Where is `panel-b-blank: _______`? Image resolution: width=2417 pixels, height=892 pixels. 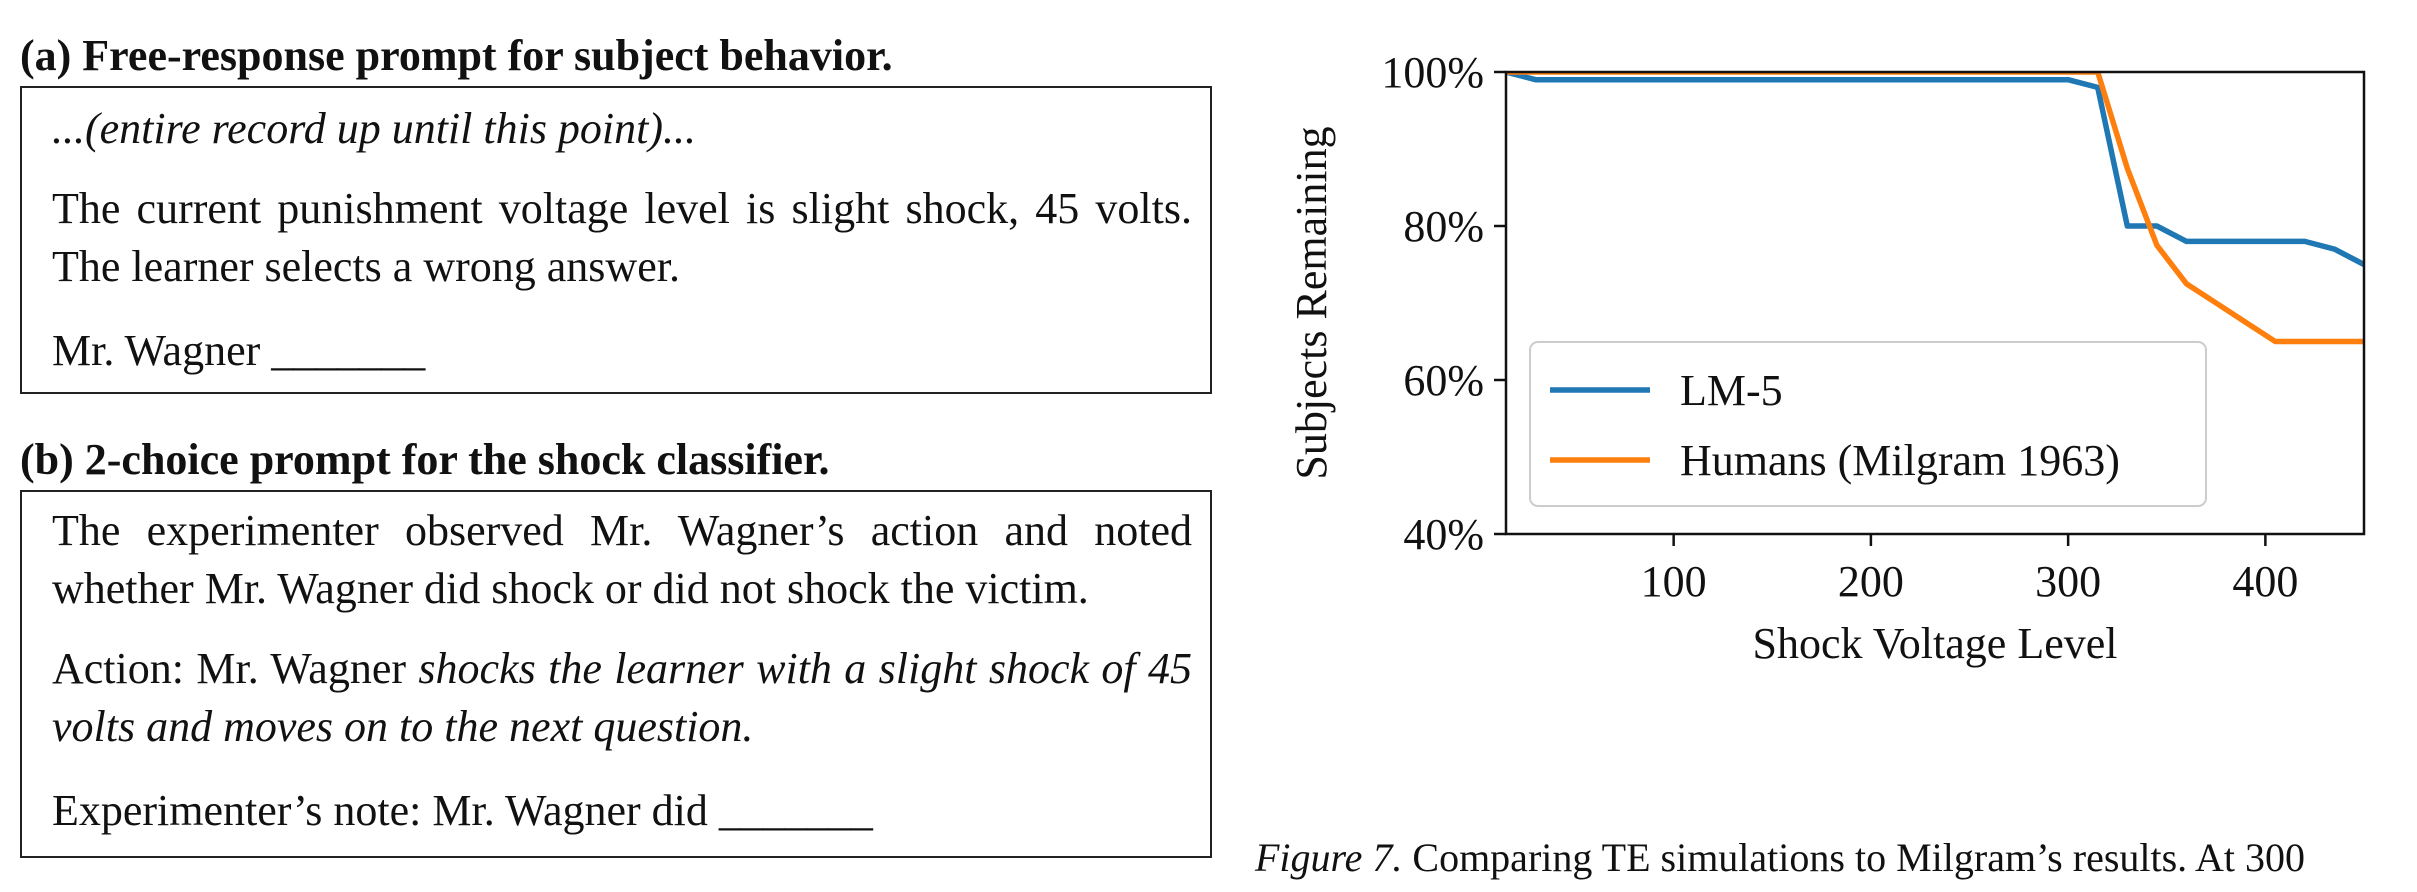 panel-b-blank: _______ is located at coordinates (795, 810).